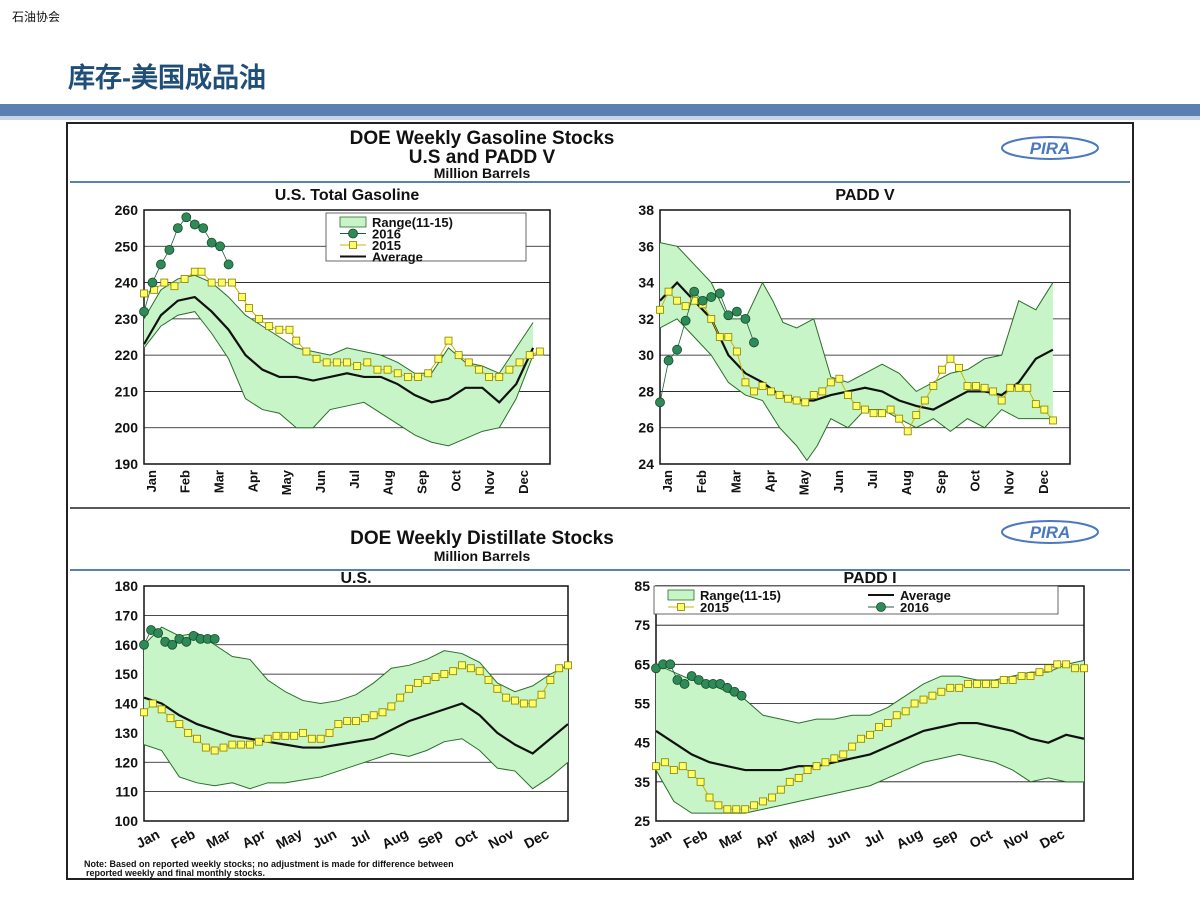 Image resolution: width=1200 pixels, height=900 pixels. What do you see at coordinates (735, 481) in the screenshot?
I see `x-tick-label: Mar` at bounding box center [735, 481].